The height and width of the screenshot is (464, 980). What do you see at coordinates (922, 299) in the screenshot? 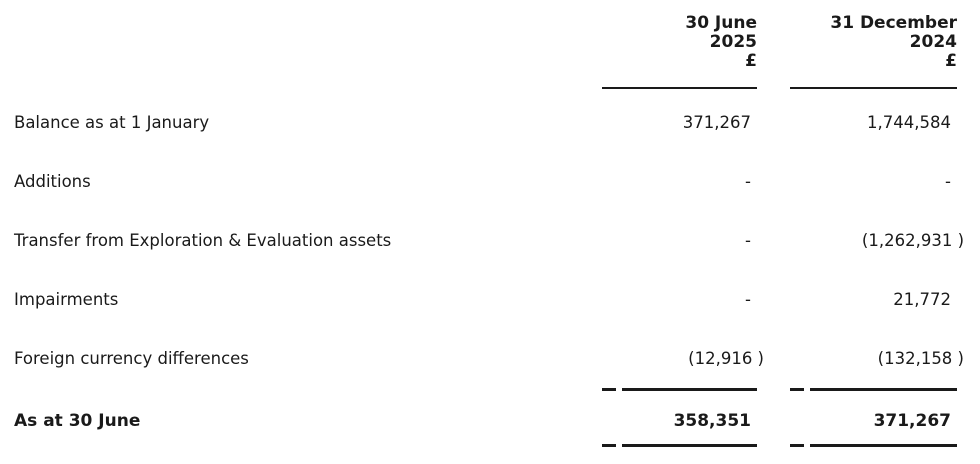
I see `value-2024: 21,772` at bounding box center [922, 299].